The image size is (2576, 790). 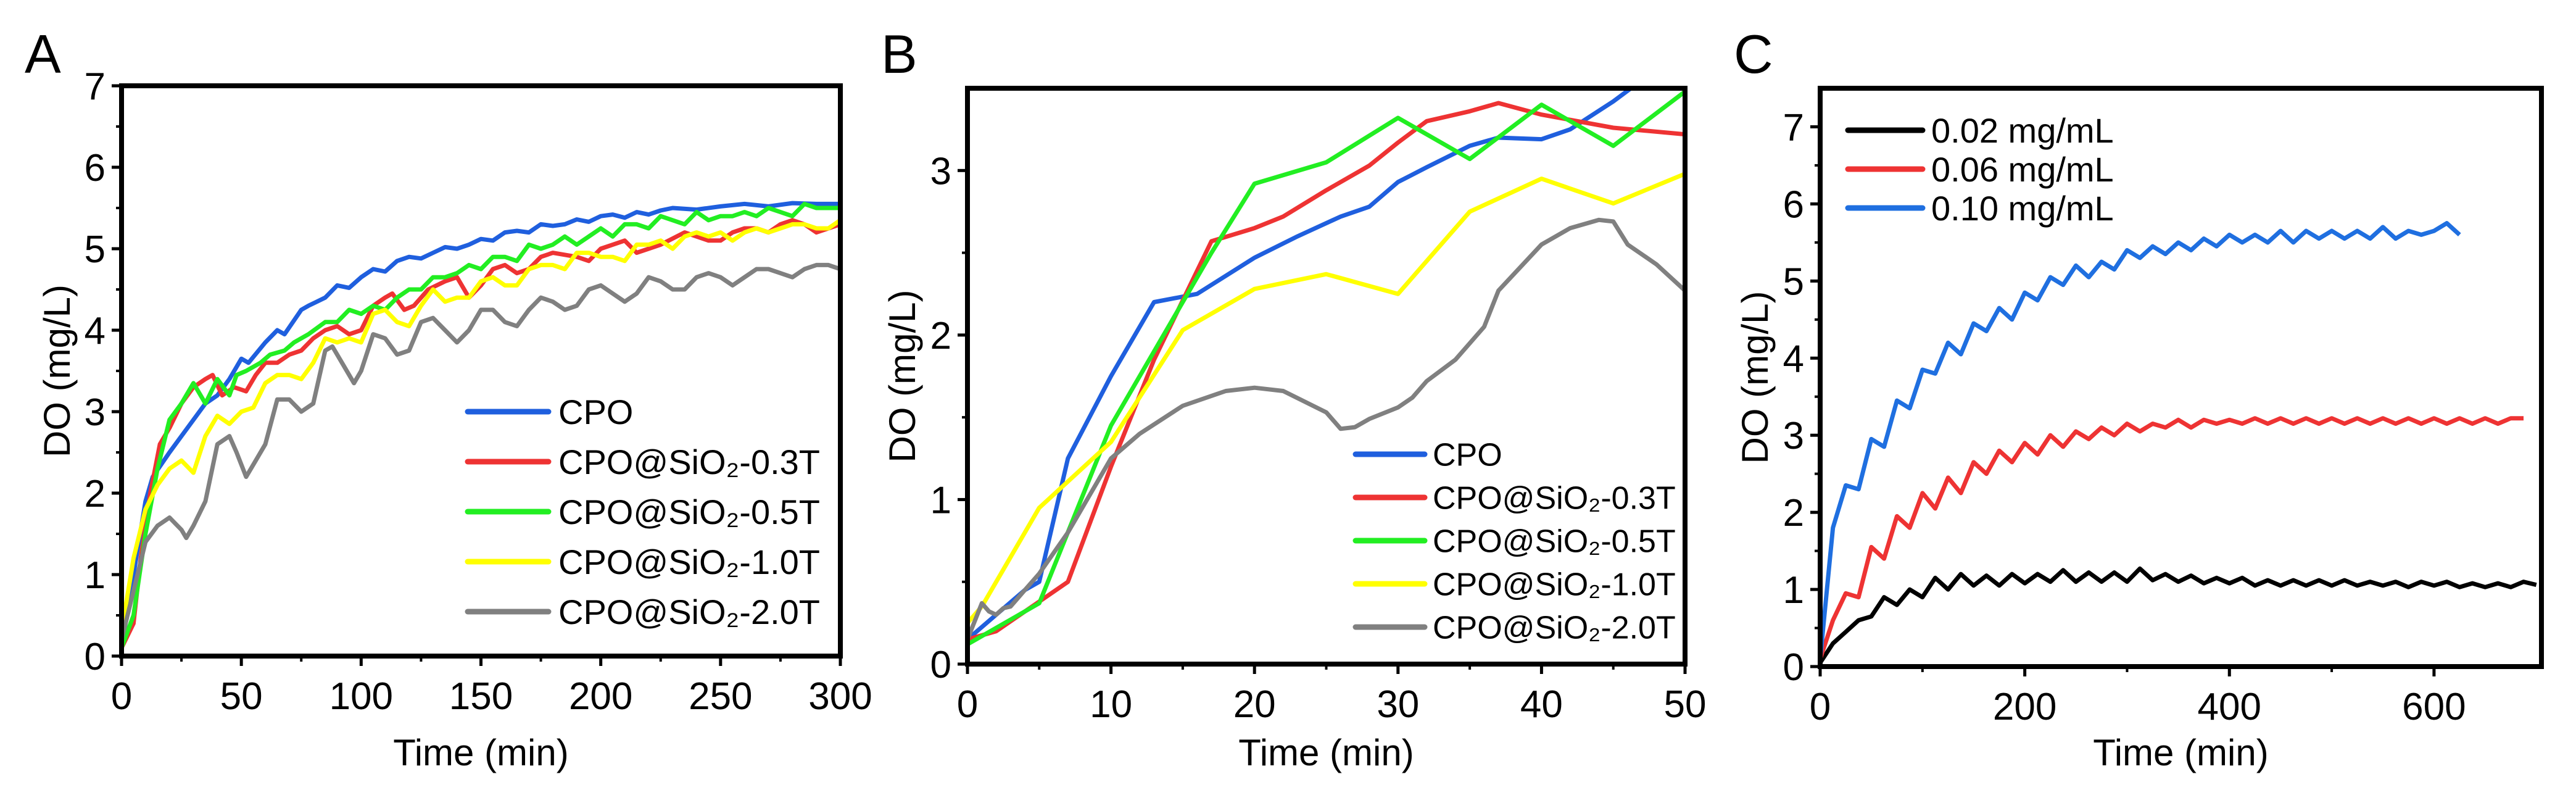 What do you see at coordinates (1111, 704) in the screenshot?
I see `x-tick-label: 10` at bounding box center [1111, 704].